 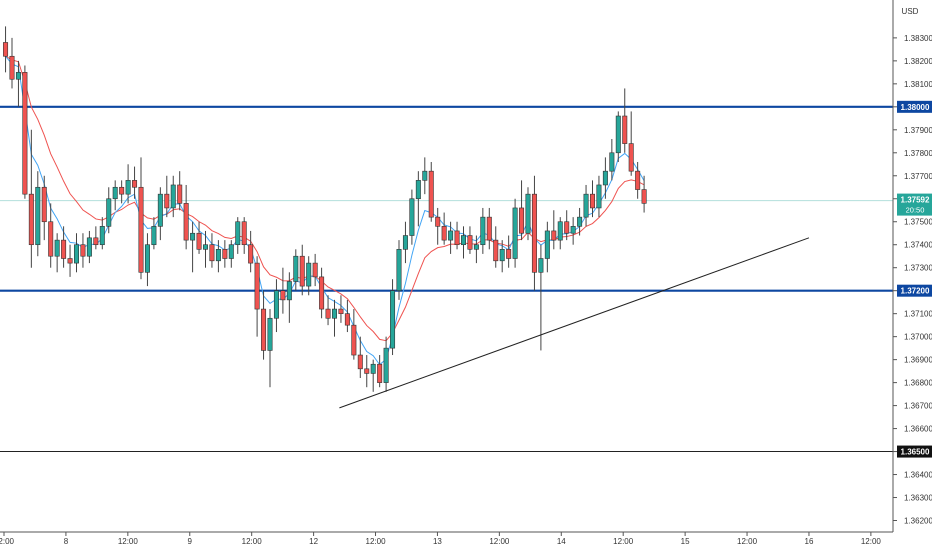 What do you see at coordinates (66, 541) in the screenshot?
I see `xtick-label: 8` at bounding box center [66, 541].